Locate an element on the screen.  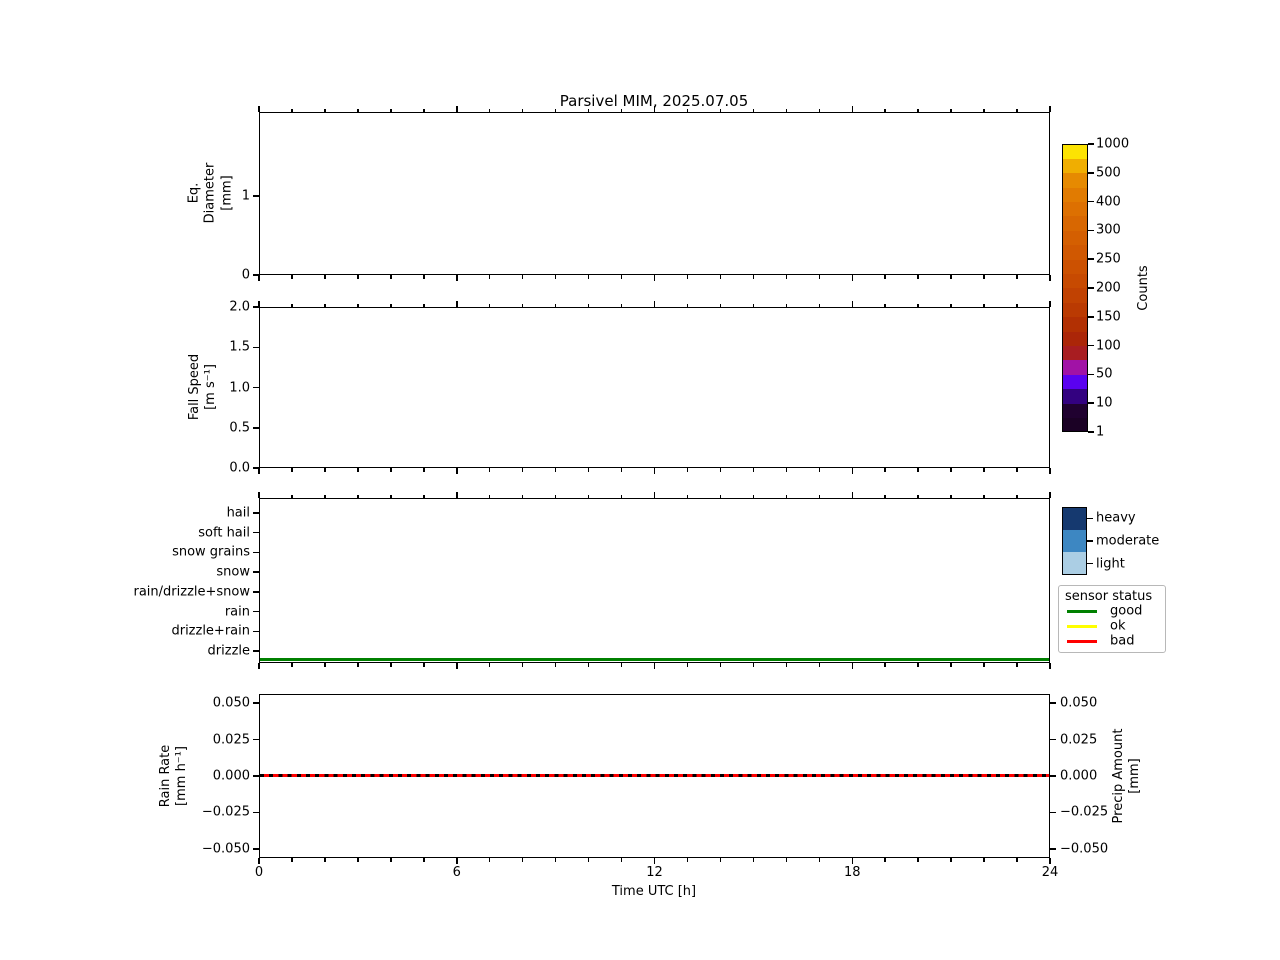
category-label: soft hail is located at coordinates (224, 533).